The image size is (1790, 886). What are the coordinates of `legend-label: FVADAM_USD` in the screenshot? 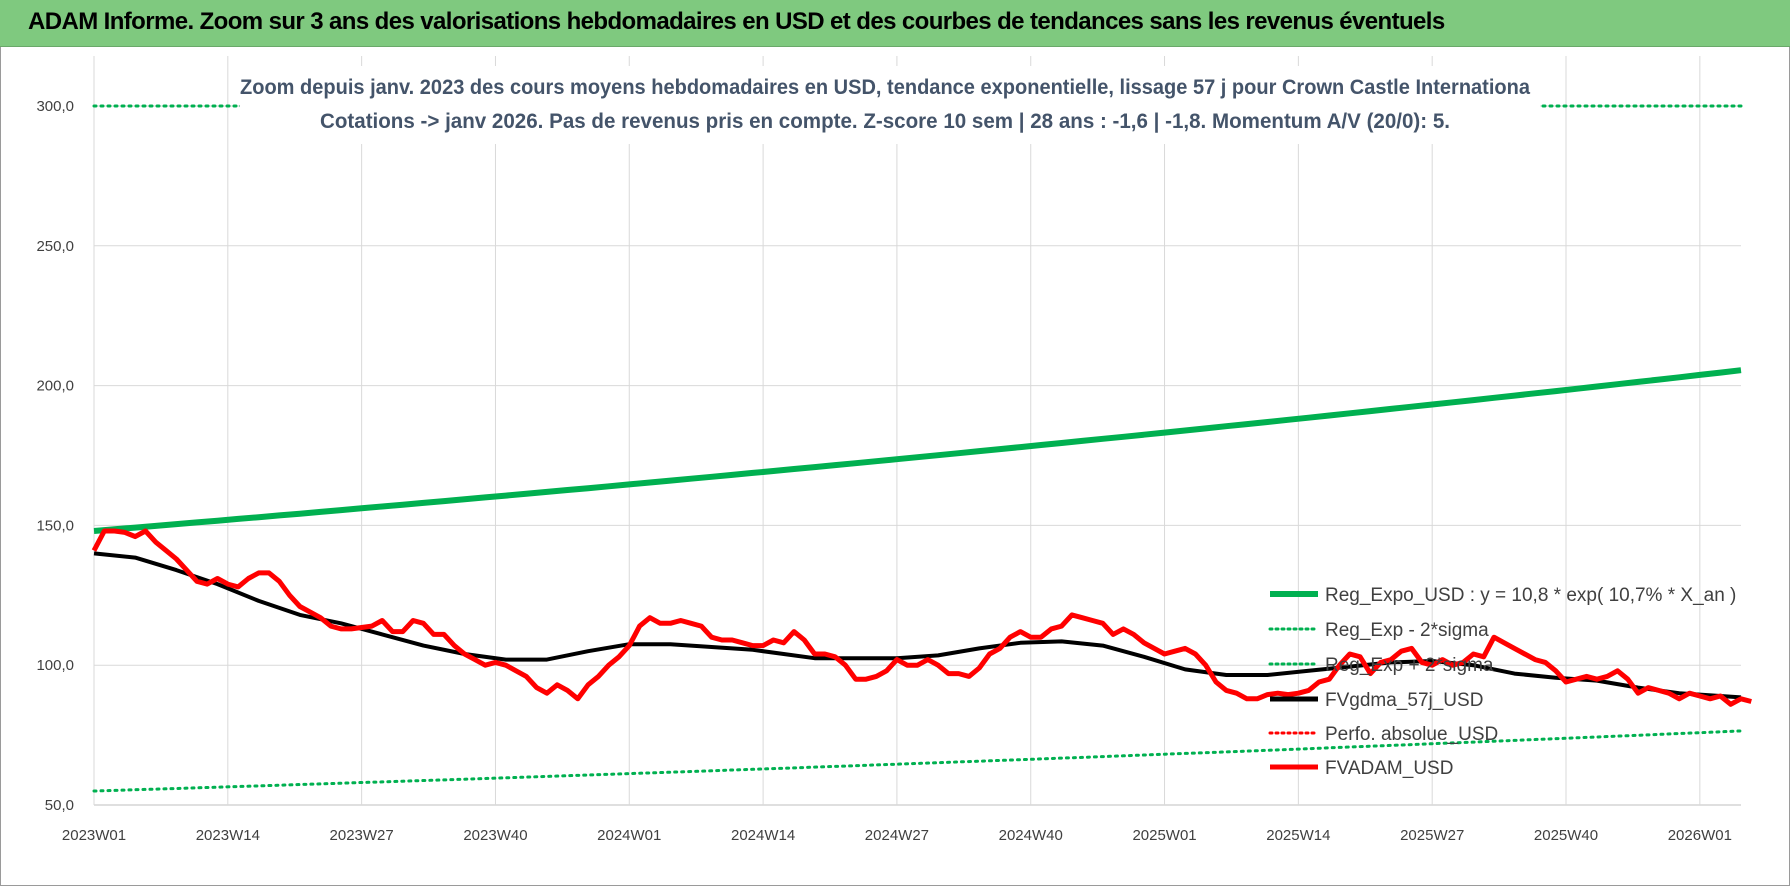 It's located at (1389, 768).